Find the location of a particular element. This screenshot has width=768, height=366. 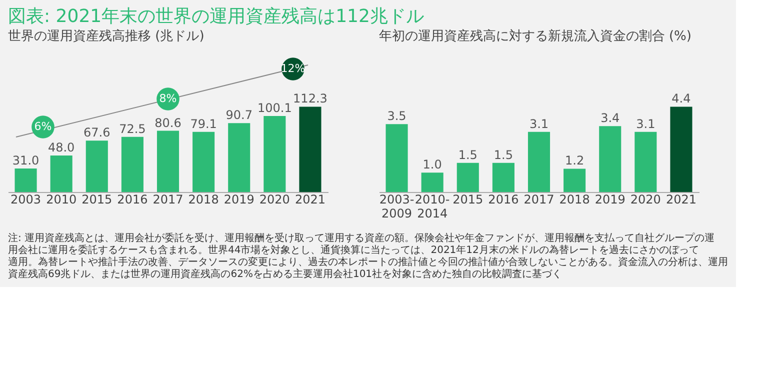

text: 12% is located at coordinates (293, 68).